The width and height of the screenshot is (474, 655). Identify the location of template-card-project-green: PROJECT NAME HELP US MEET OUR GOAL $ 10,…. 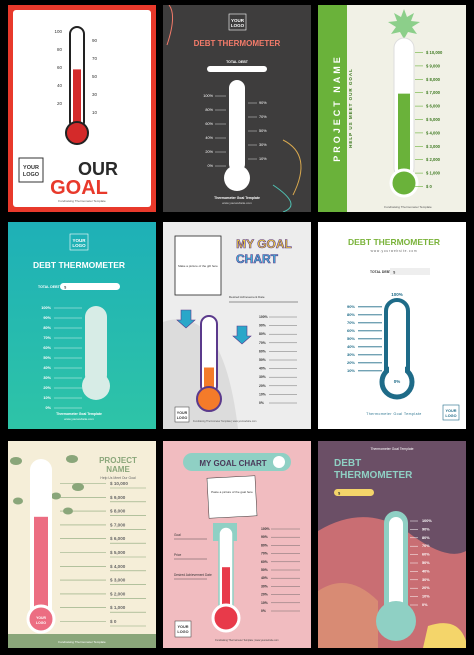
(392, 108).